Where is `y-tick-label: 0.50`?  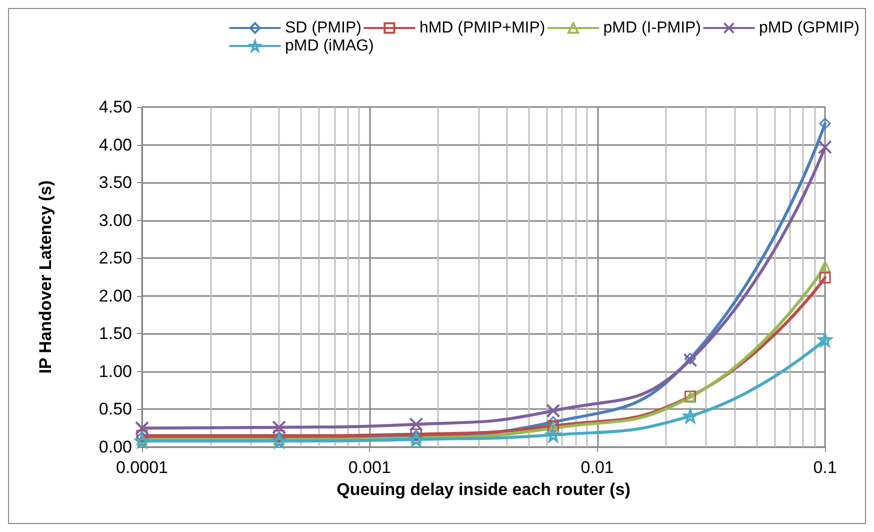
y-tick-label: 0.50 is located at coordinates (115, 409).